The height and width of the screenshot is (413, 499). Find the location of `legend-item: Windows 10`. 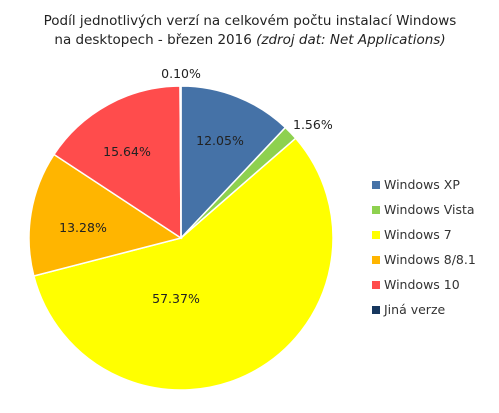

legend-item: Windows 10 is located at coordinates (424, 284).